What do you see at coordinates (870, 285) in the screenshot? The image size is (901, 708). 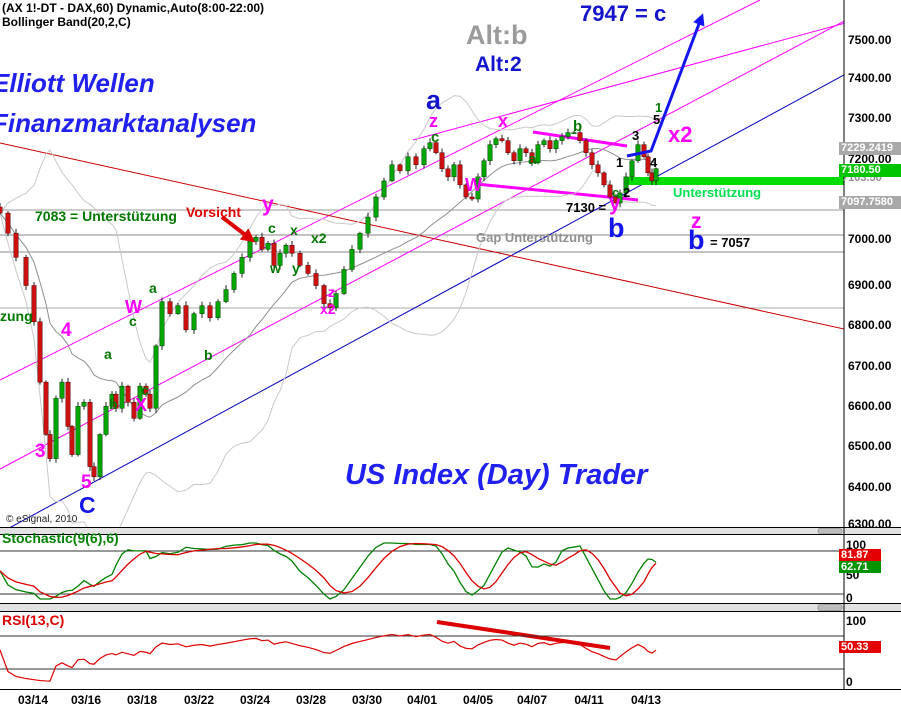 I see `price-axis-label: 6900.00` at bounding box center [870, 285].